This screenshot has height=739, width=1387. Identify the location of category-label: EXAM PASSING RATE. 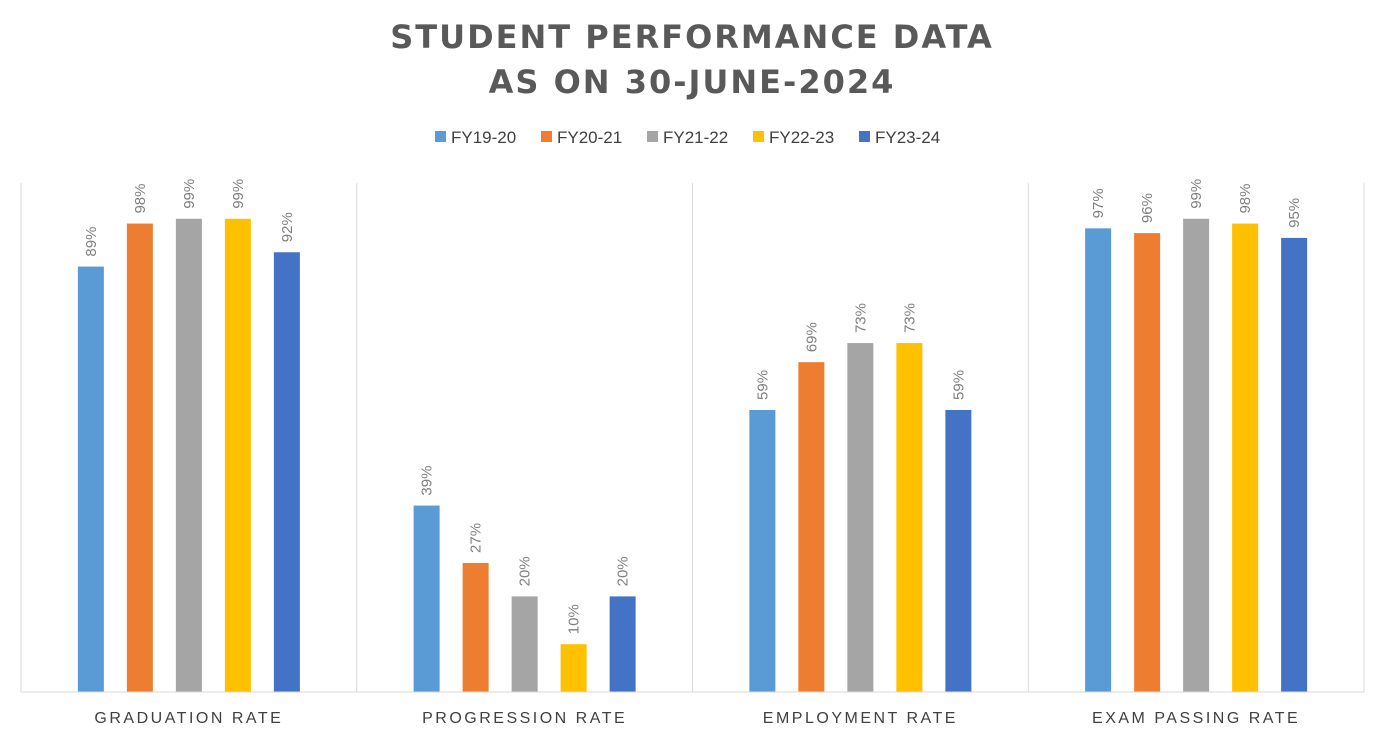
(1196, 718).